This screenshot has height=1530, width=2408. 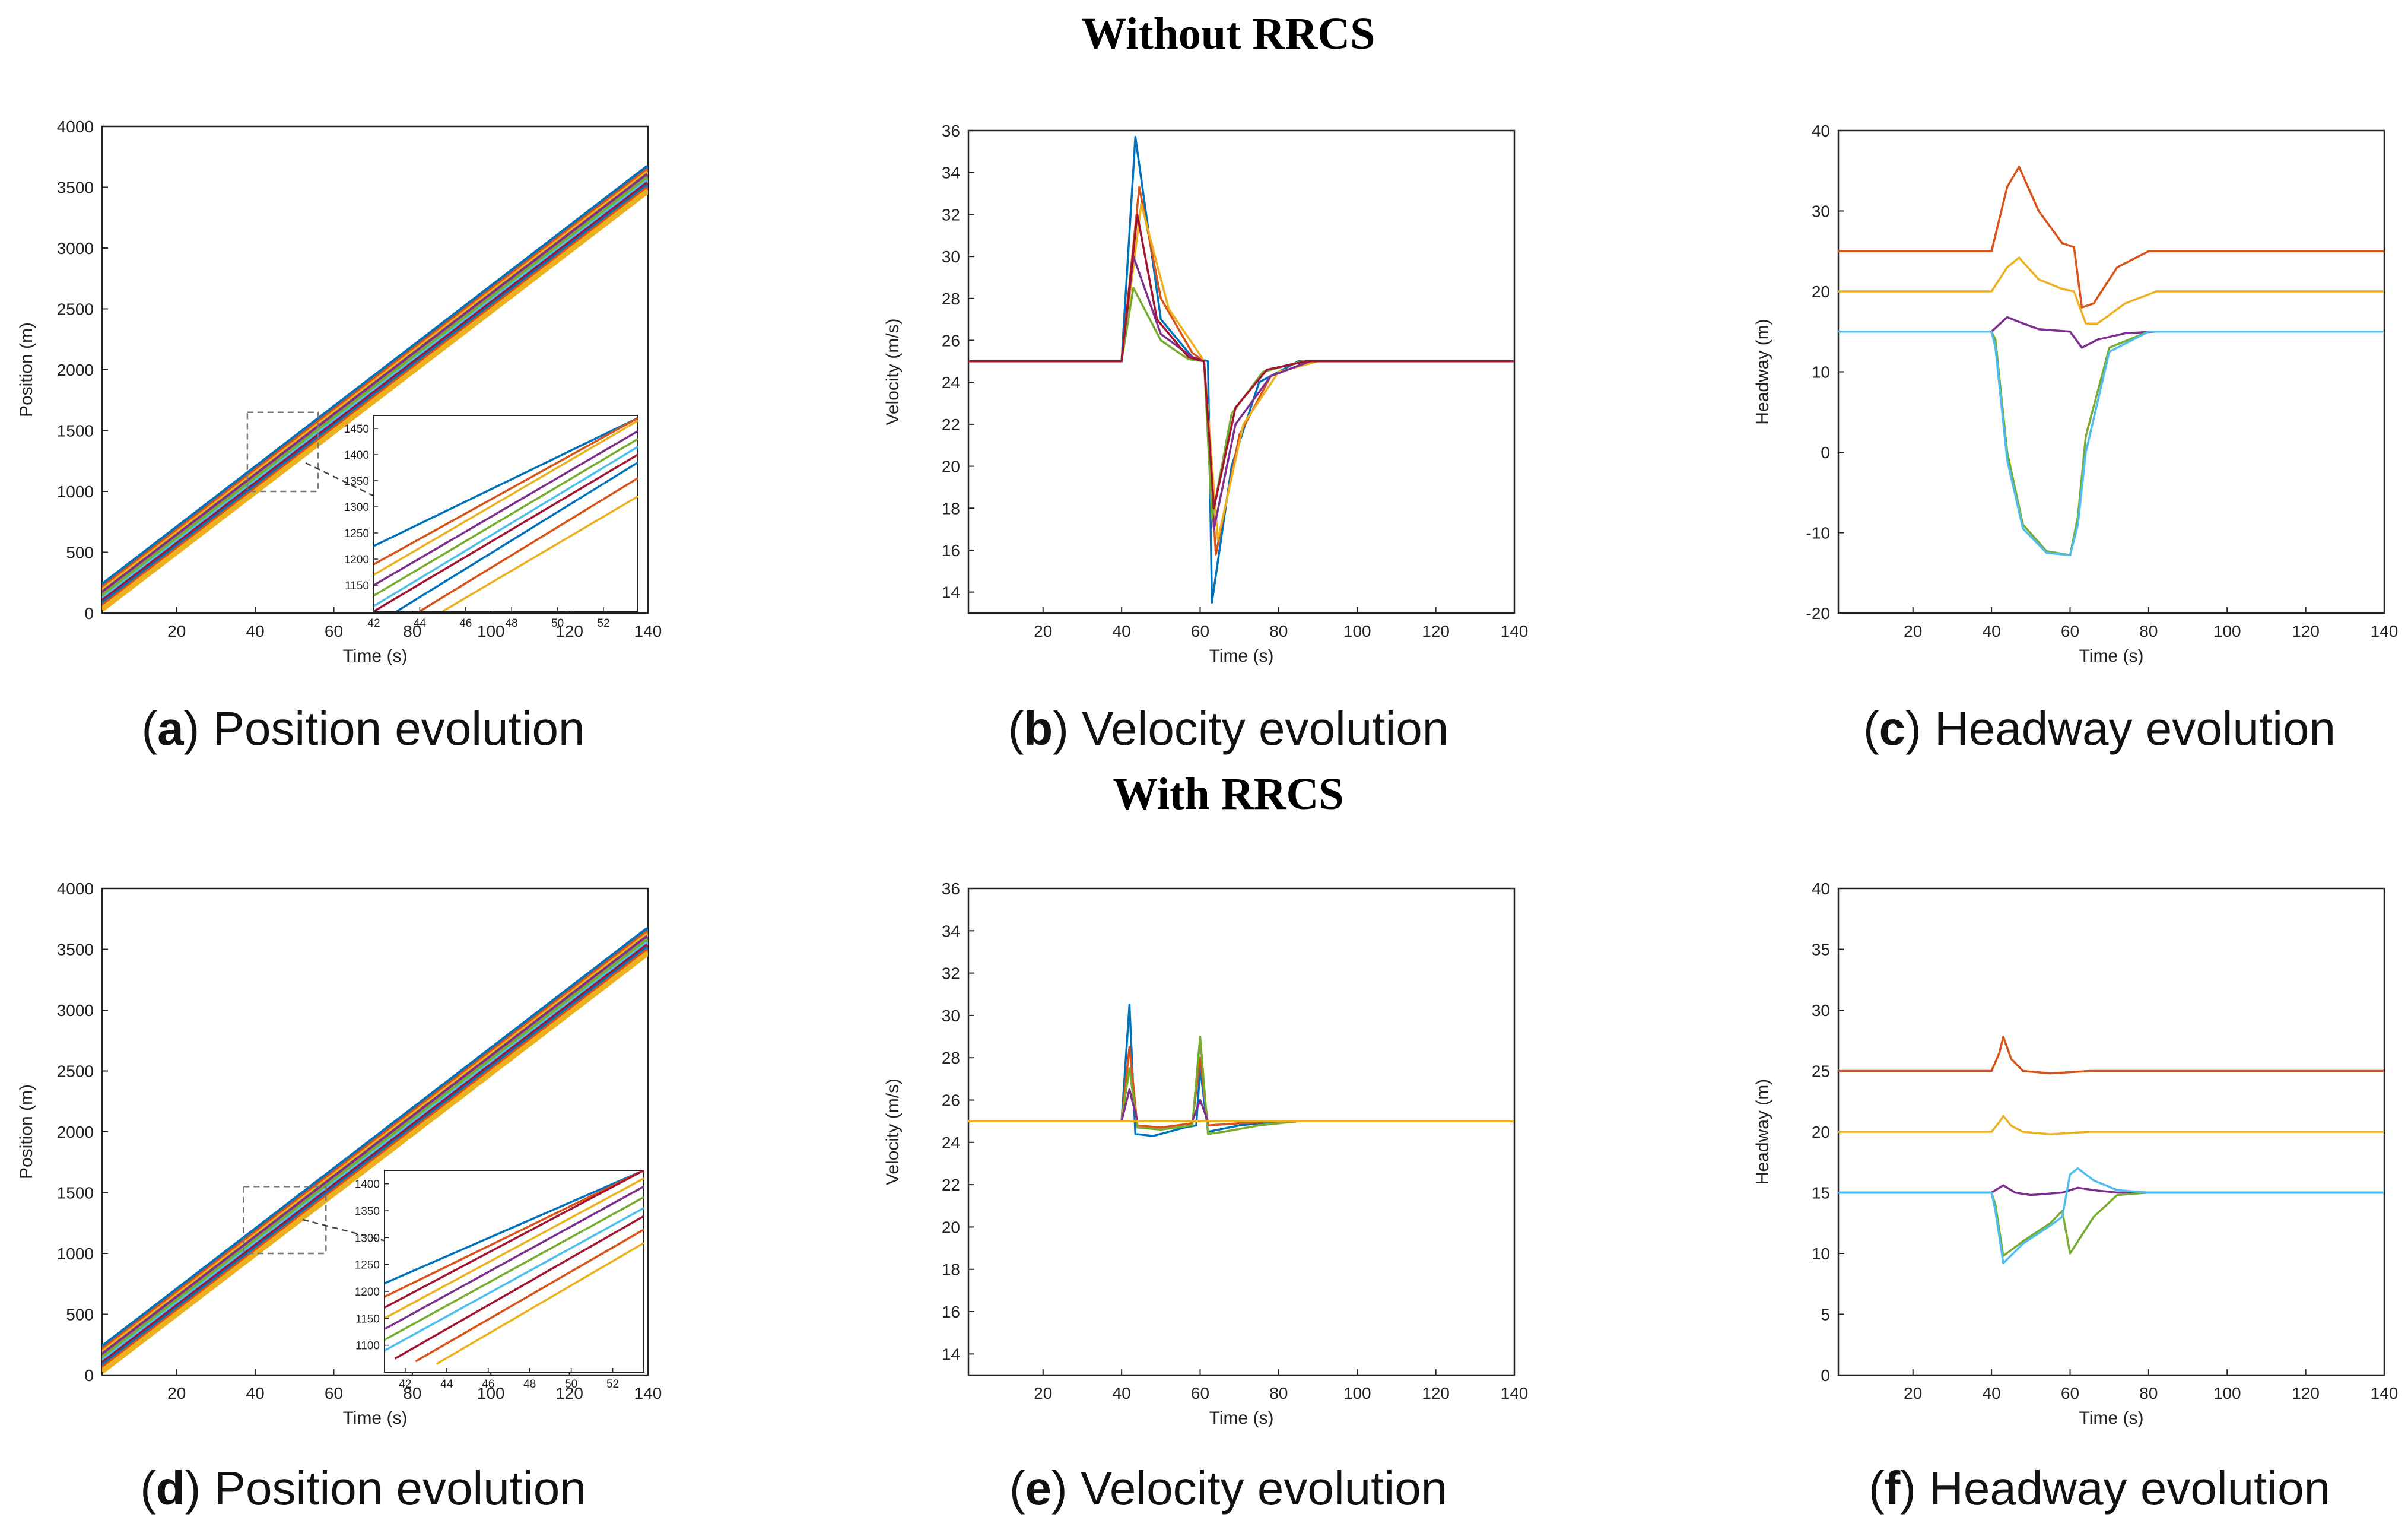 What do you see at coordinates (529, 1384) in the screenshot?
I see `inset-x-tick-label-d-48: 48` at bounding box center [529, 1384].